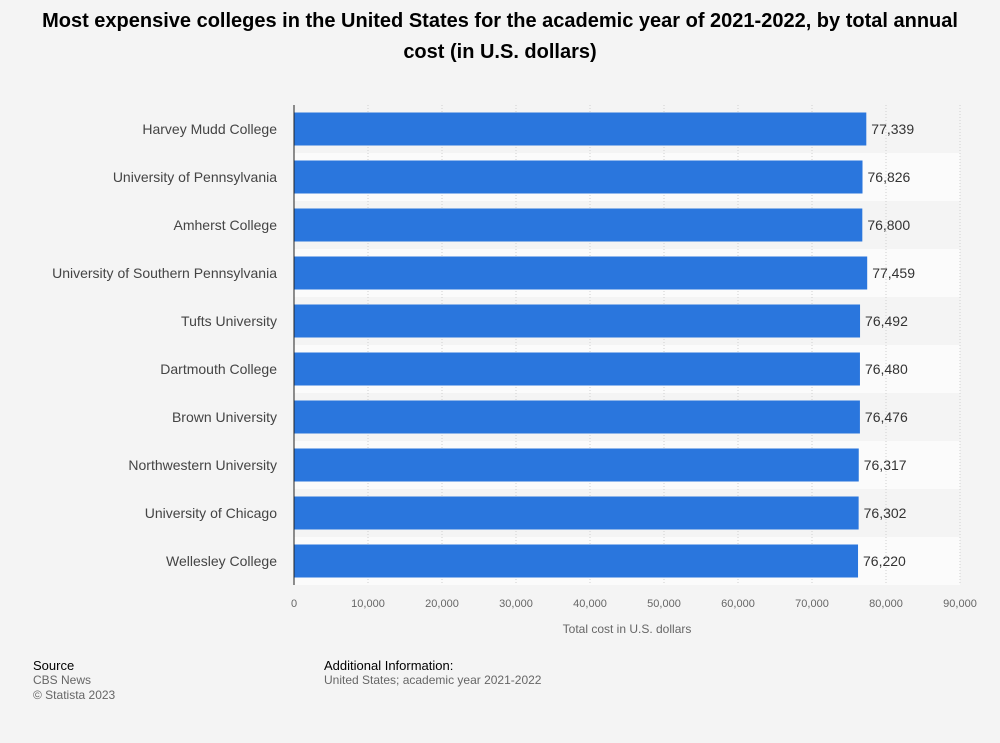 The width and height of the screenshot is (1000, 743). Describe the element at coordinates (221, 561) in the screenshot. I see `category-label: Wellesley College` at that location.